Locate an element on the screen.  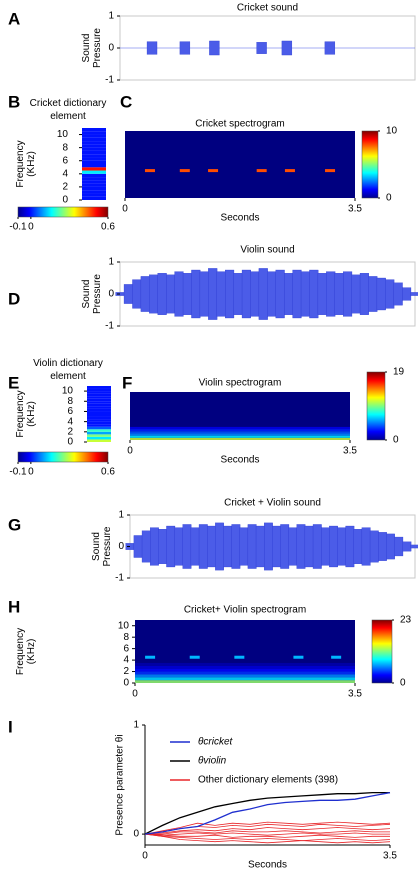
legend-label: θcricket is located at coordinates (216, 742).